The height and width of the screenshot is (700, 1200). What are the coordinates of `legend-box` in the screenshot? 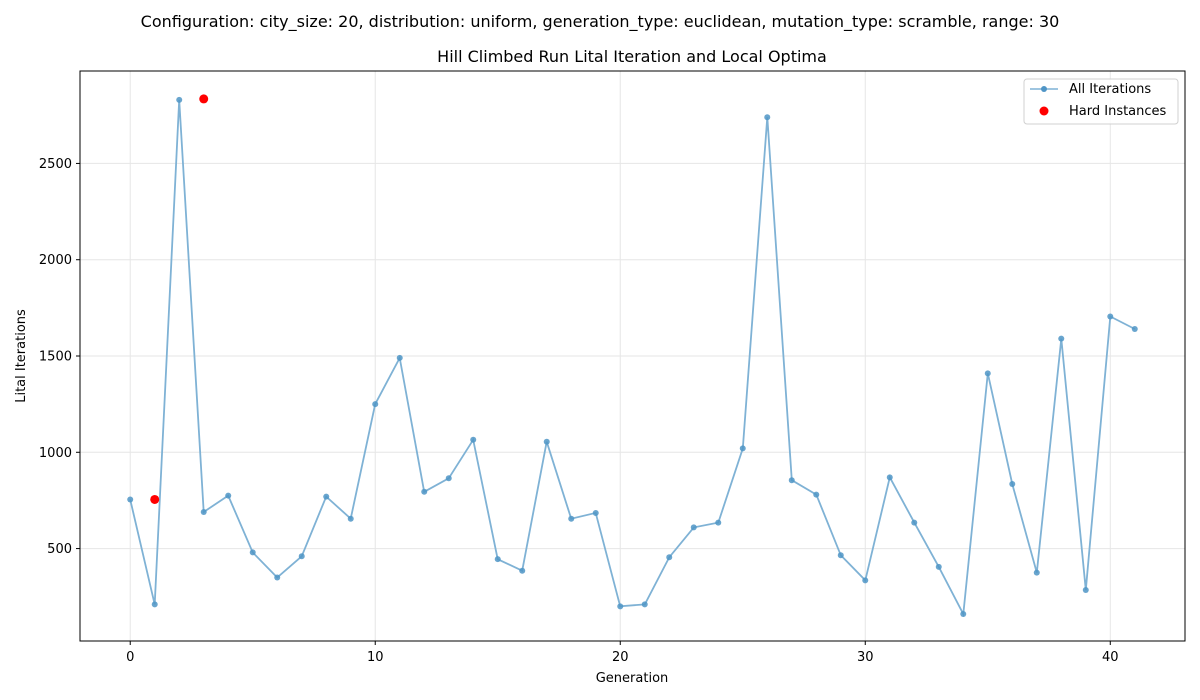 It's located at (1101, 101).